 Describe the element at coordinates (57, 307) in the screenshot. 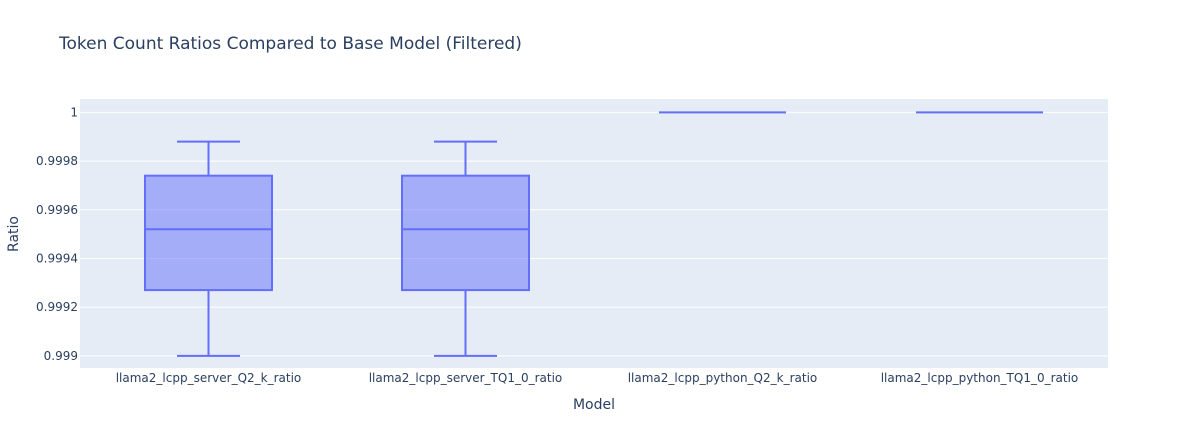

I see `y-tick-label: 0.9992` at that location.